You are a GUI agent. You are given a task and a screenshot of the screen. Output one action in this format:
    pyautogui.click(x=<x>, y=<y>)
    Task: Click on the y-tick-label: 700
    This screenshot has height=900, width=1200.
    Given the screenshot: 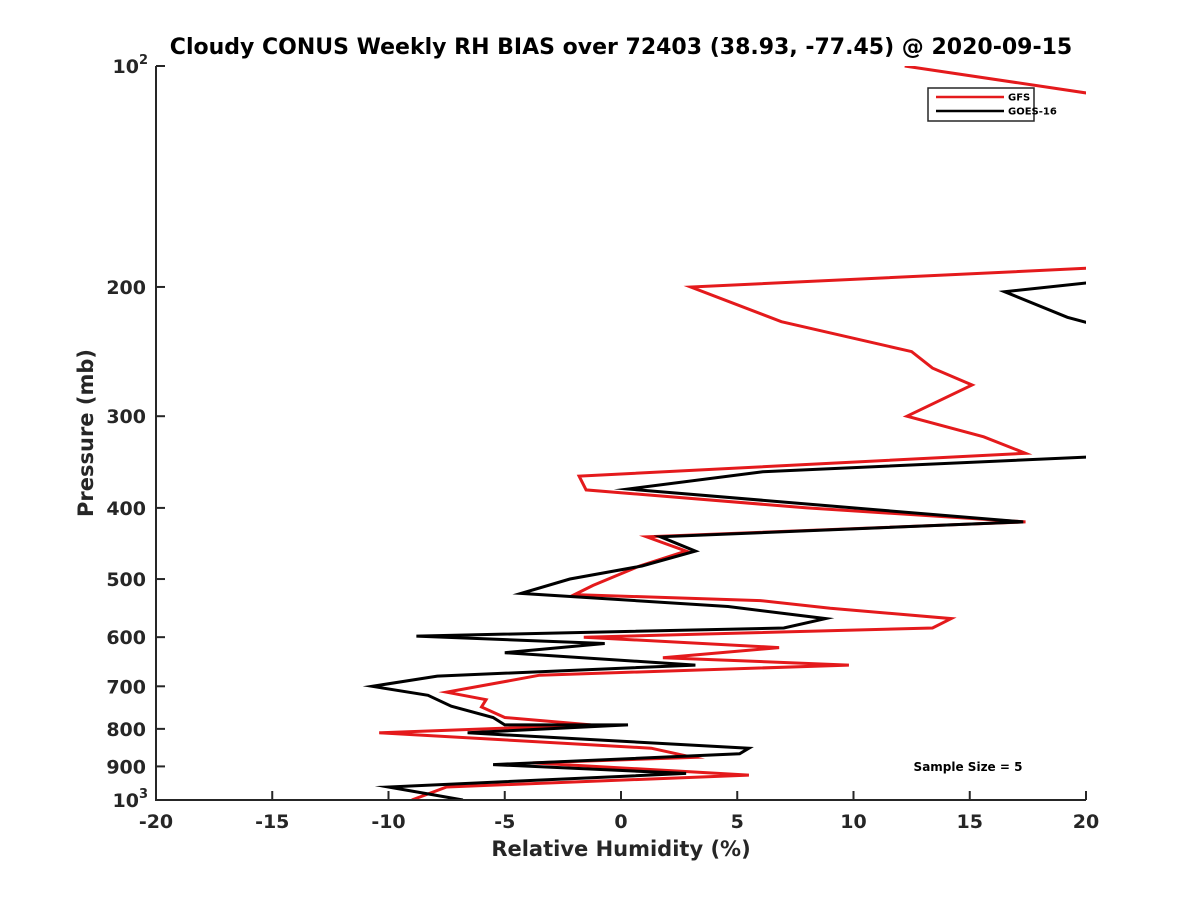 What is the action you would take?
    pyautogui.click(x=126, y=687)
    